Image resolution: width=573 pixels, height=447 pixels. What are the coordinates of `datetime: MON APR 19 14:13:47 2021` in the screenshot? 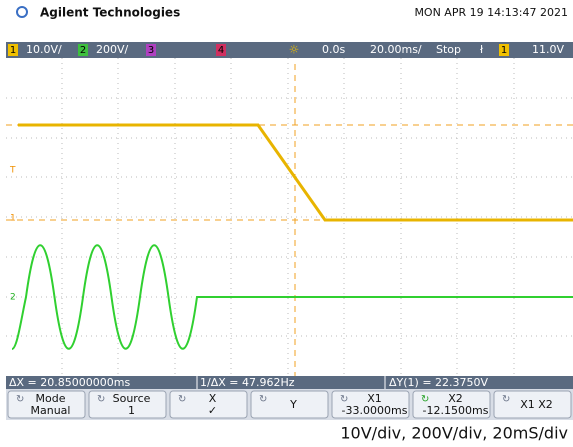 It's located at (491, 12).